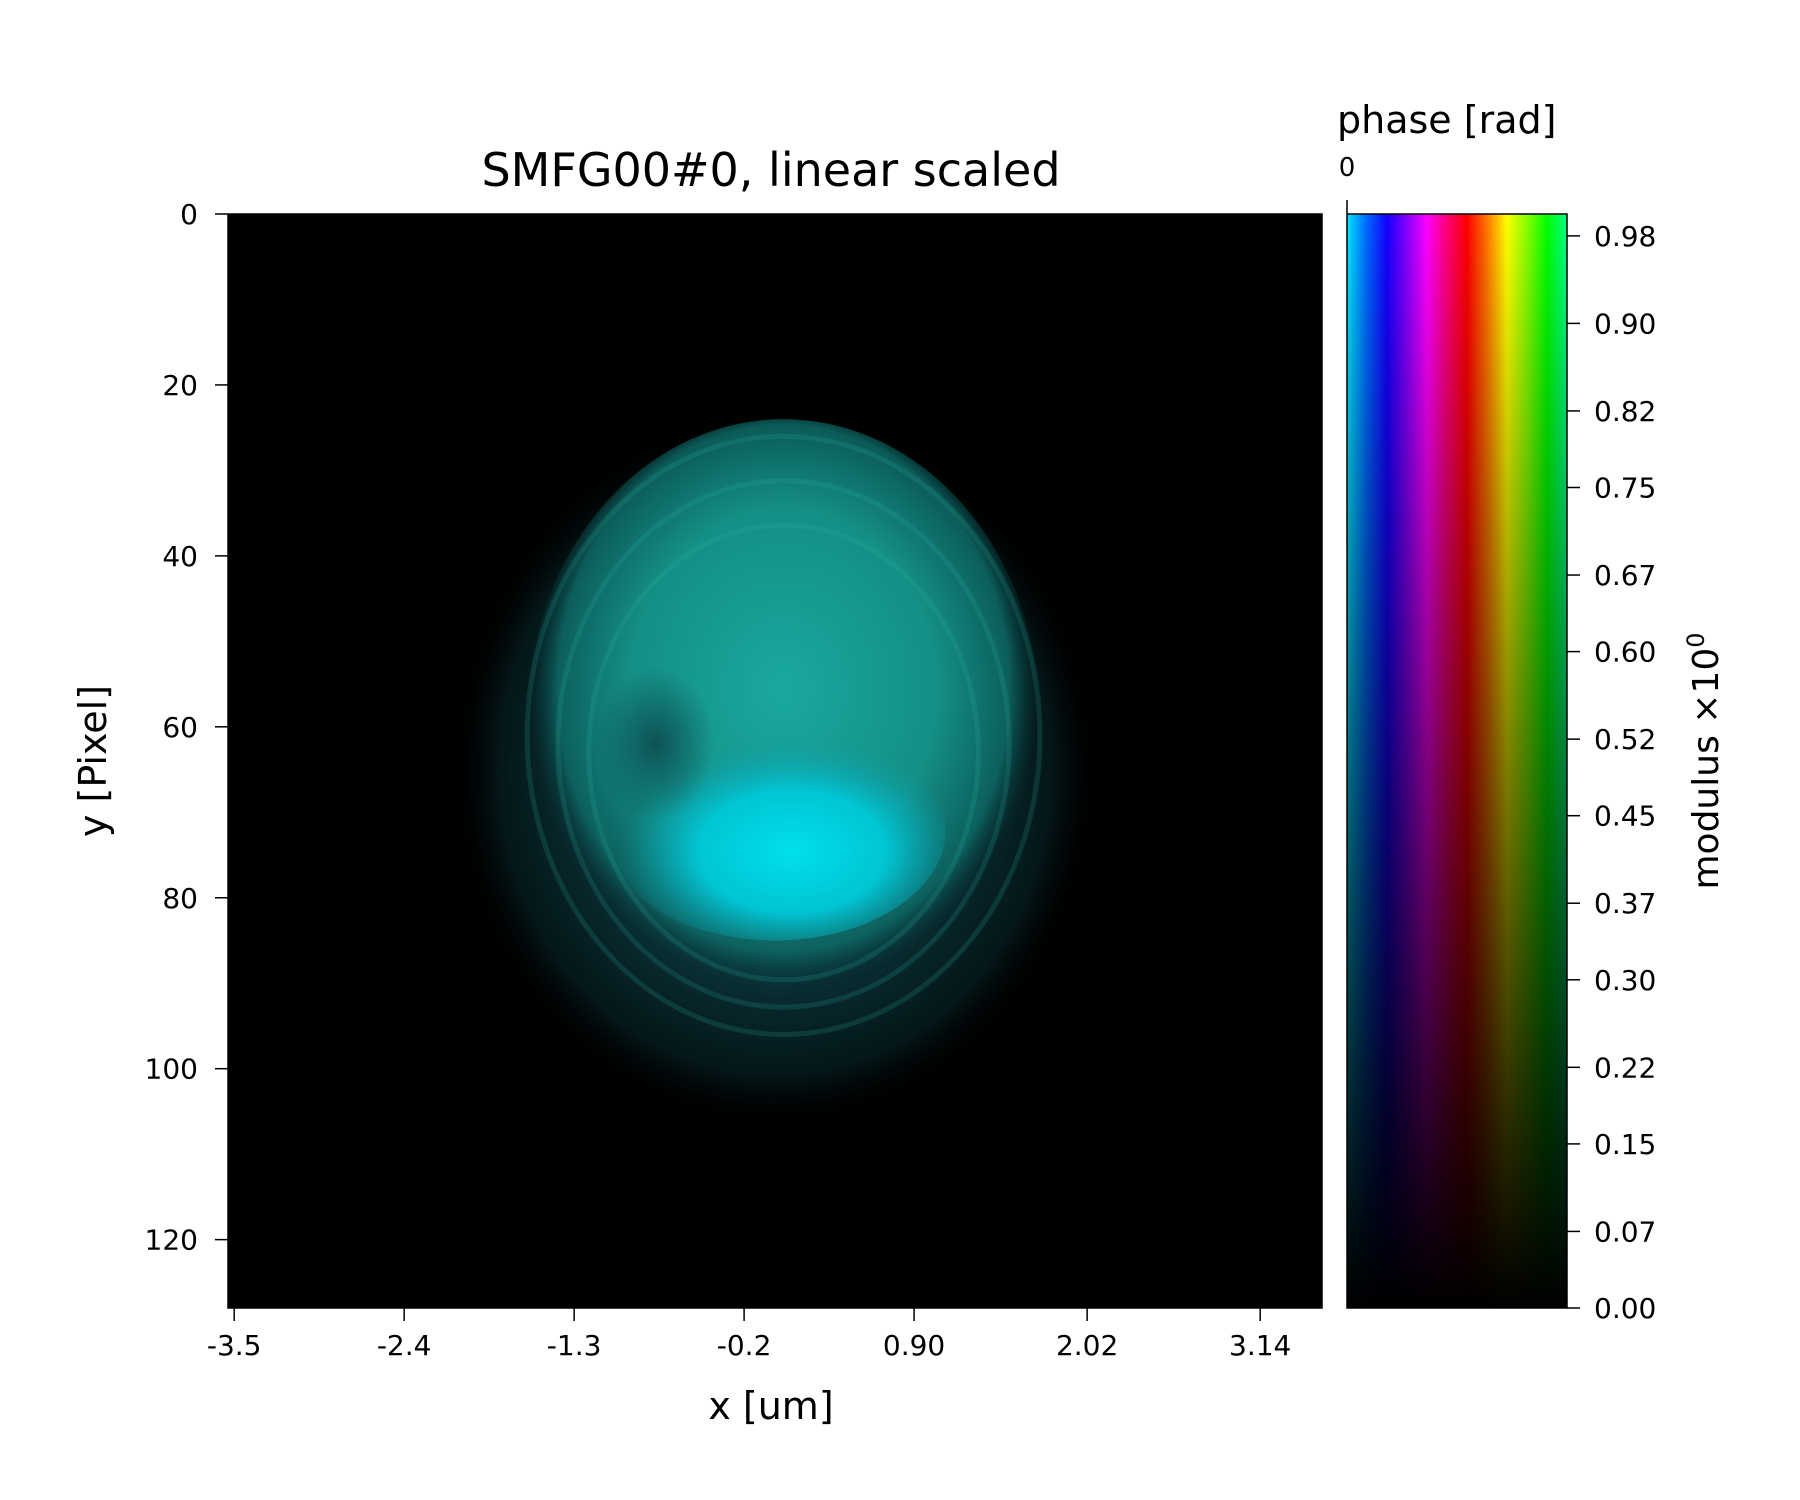 The image size is (1800, 1500). What do you see at coordinates (1347, 168) in the screenshot?
I see `colorbar-phase-tick-label: 0` at bounding box center [1347, 168].